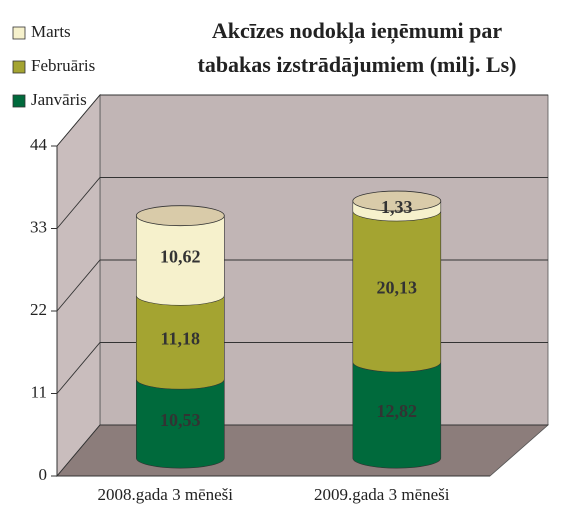  I want to click on legend-label: Marts, so click(51, 31).